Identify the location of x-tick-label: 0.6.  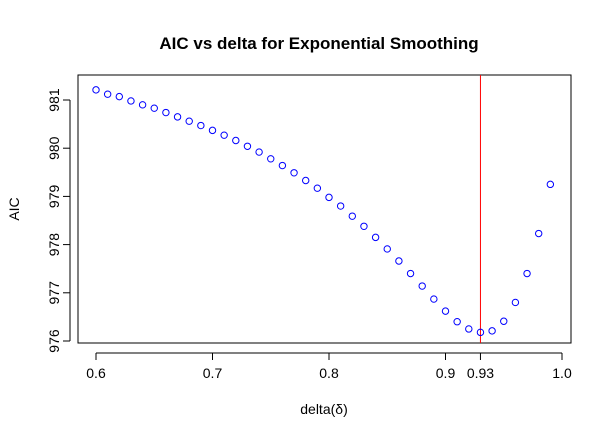
(96, 373).